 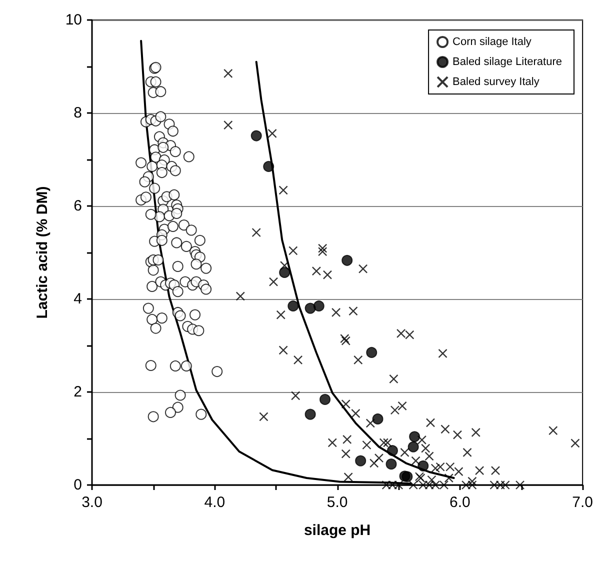 What do you see at coordinates (583, 502) in the screenshot?
I see `x-tick-label: 7.0` at bounding box center [583, 502].